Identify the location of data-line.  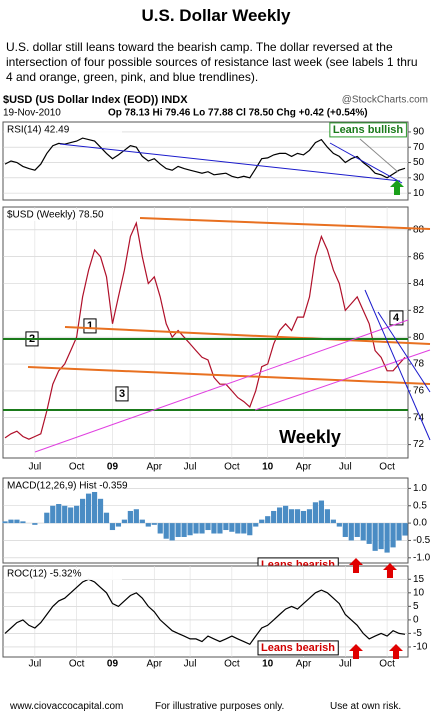
(205, 612).